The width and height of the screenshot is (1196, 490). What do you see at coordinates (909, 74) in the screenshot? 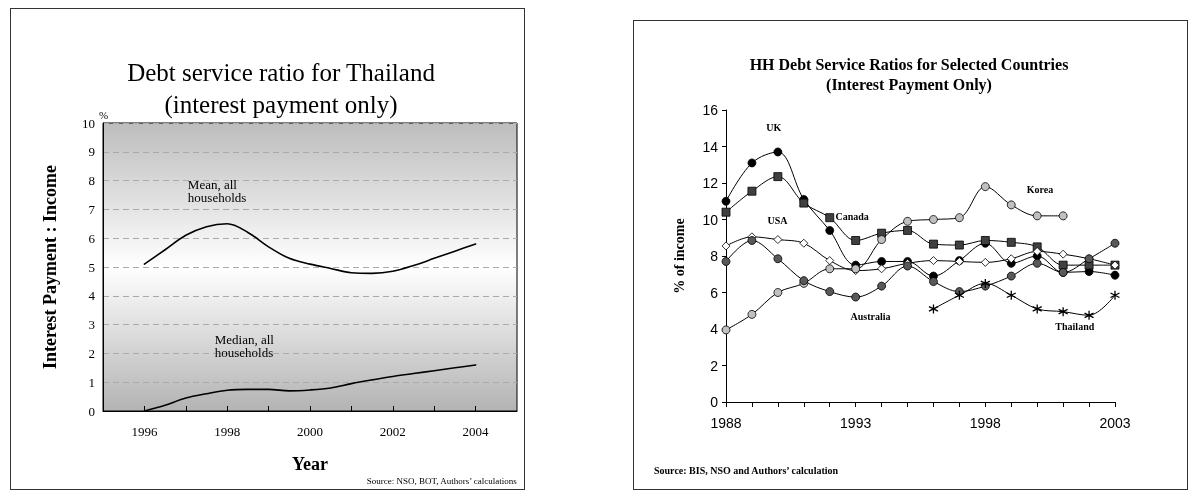
I see `chart-title: HH Debt Service Ratios for Selected Countries (Interest Payment Only)` at bounding box center [909, 74].